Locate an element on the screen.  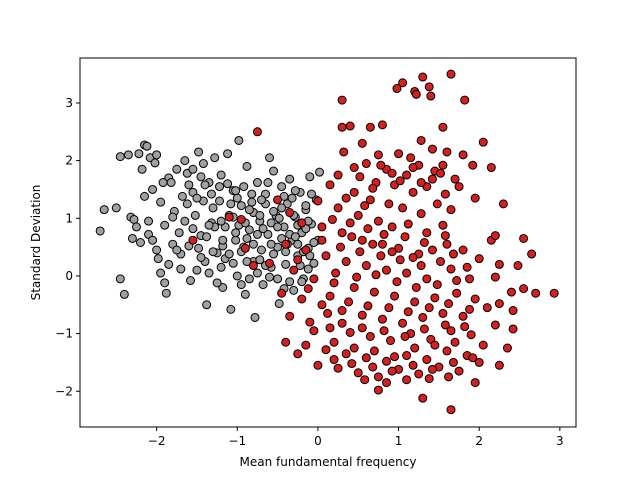
x-tick-label: −1 is located at coordinates (237, 441).